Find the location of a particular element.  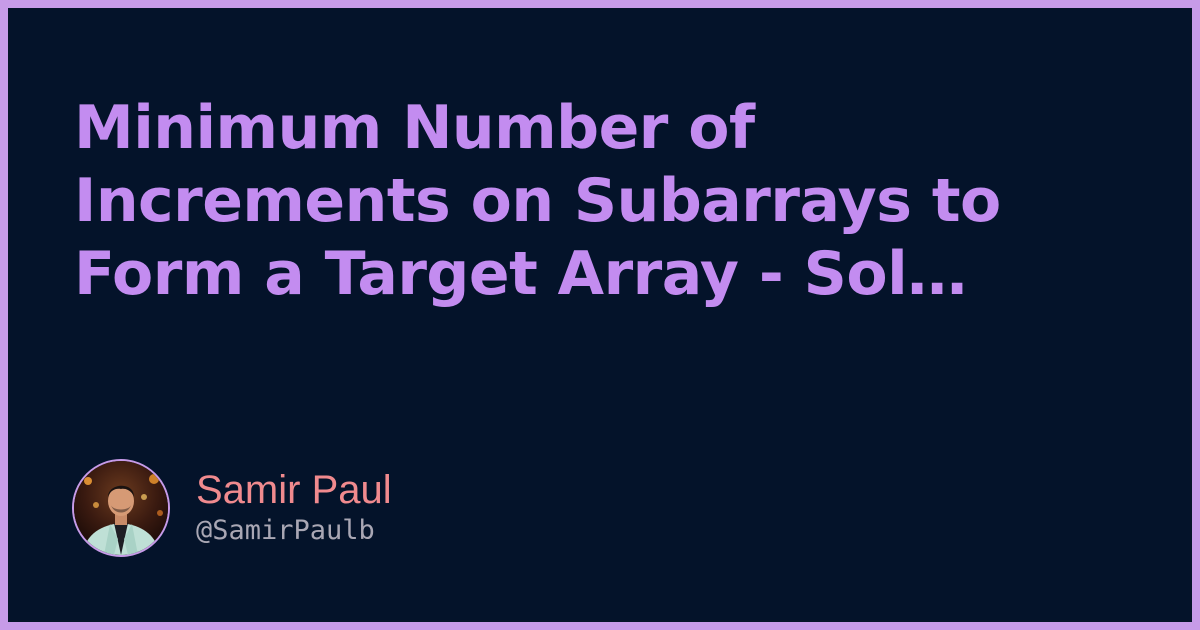

author-block: Samir Paul @SamirPaulb is located at coordinates (232, 508).